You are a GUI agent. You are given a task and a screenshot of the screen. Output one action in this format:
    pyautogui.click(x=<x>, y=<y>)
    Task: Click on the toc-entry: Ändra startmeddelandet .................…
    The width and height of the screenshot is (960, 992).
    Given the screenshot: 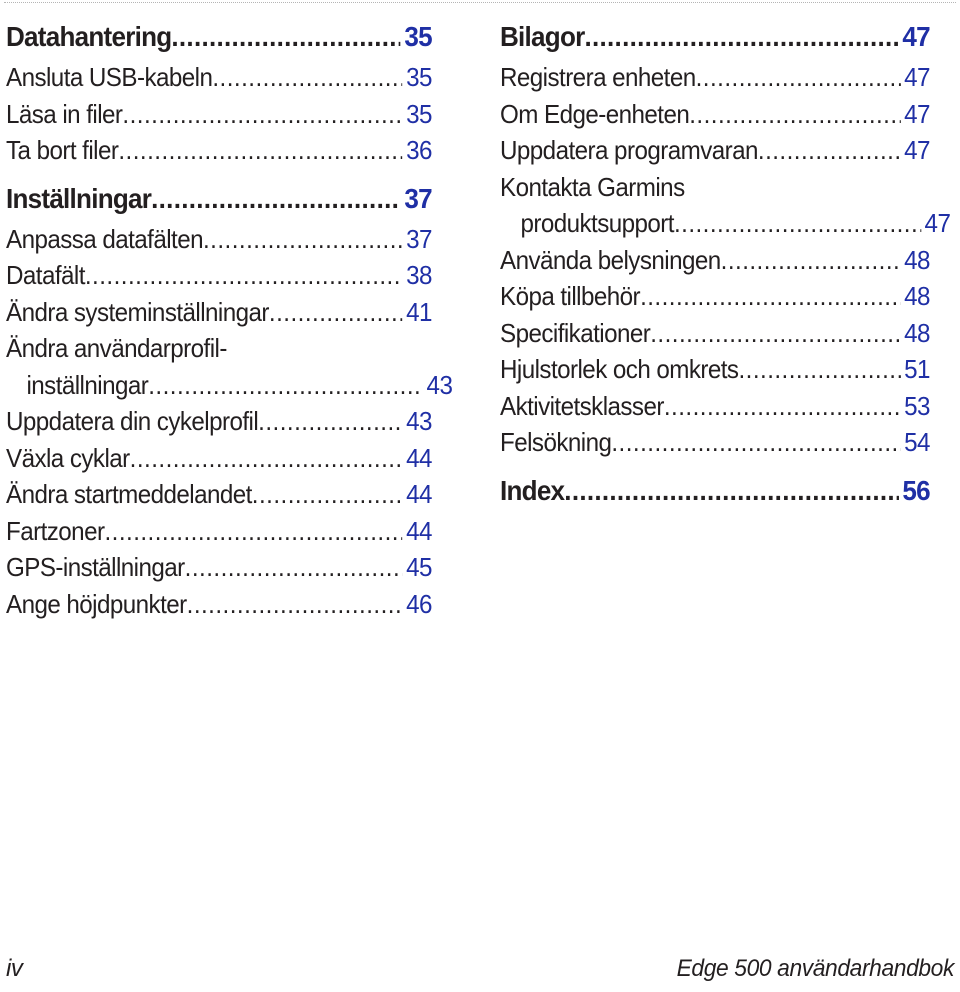 What is the action you would take?
    pyautogui.click(x=219, y=494)
    